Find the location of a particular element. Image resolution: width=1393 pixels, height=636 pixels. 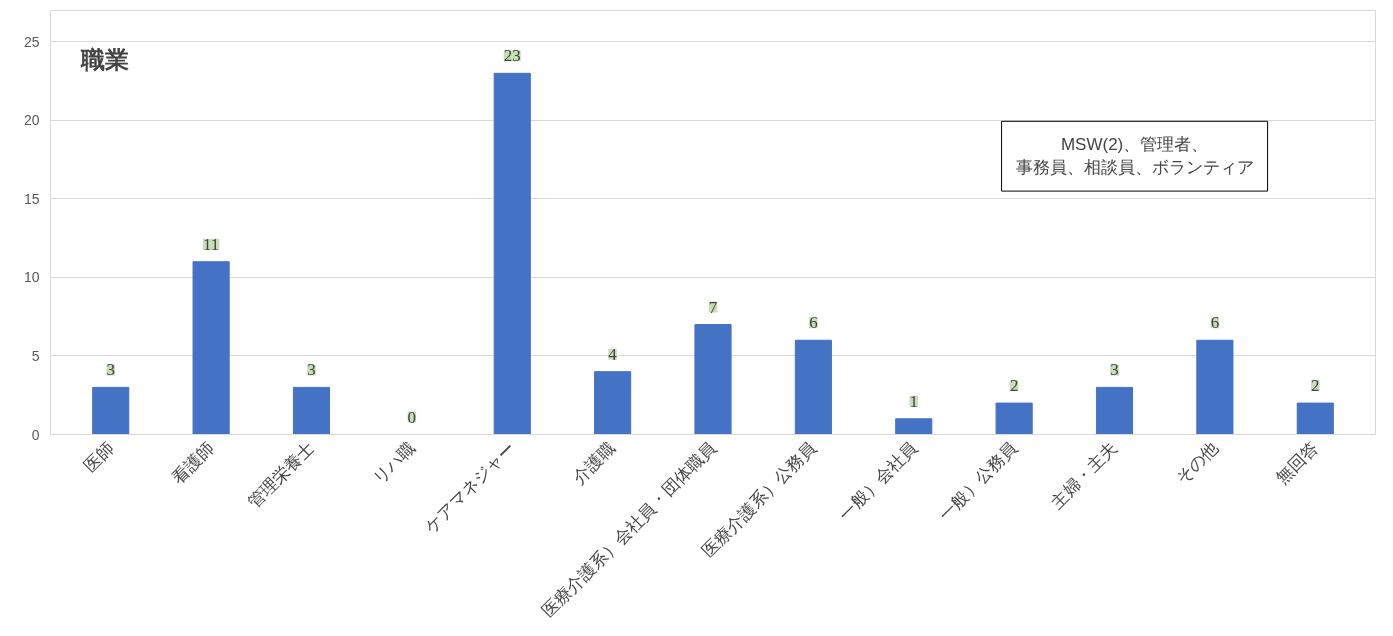

x-tick-label: リハ職 is located at coordinates (394, 463).